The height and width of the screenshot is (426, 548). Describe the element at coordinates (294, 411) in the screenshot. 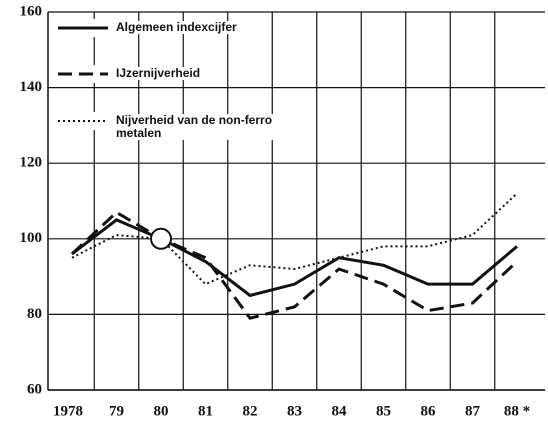

I see `x-tick-label: 83` at that location.